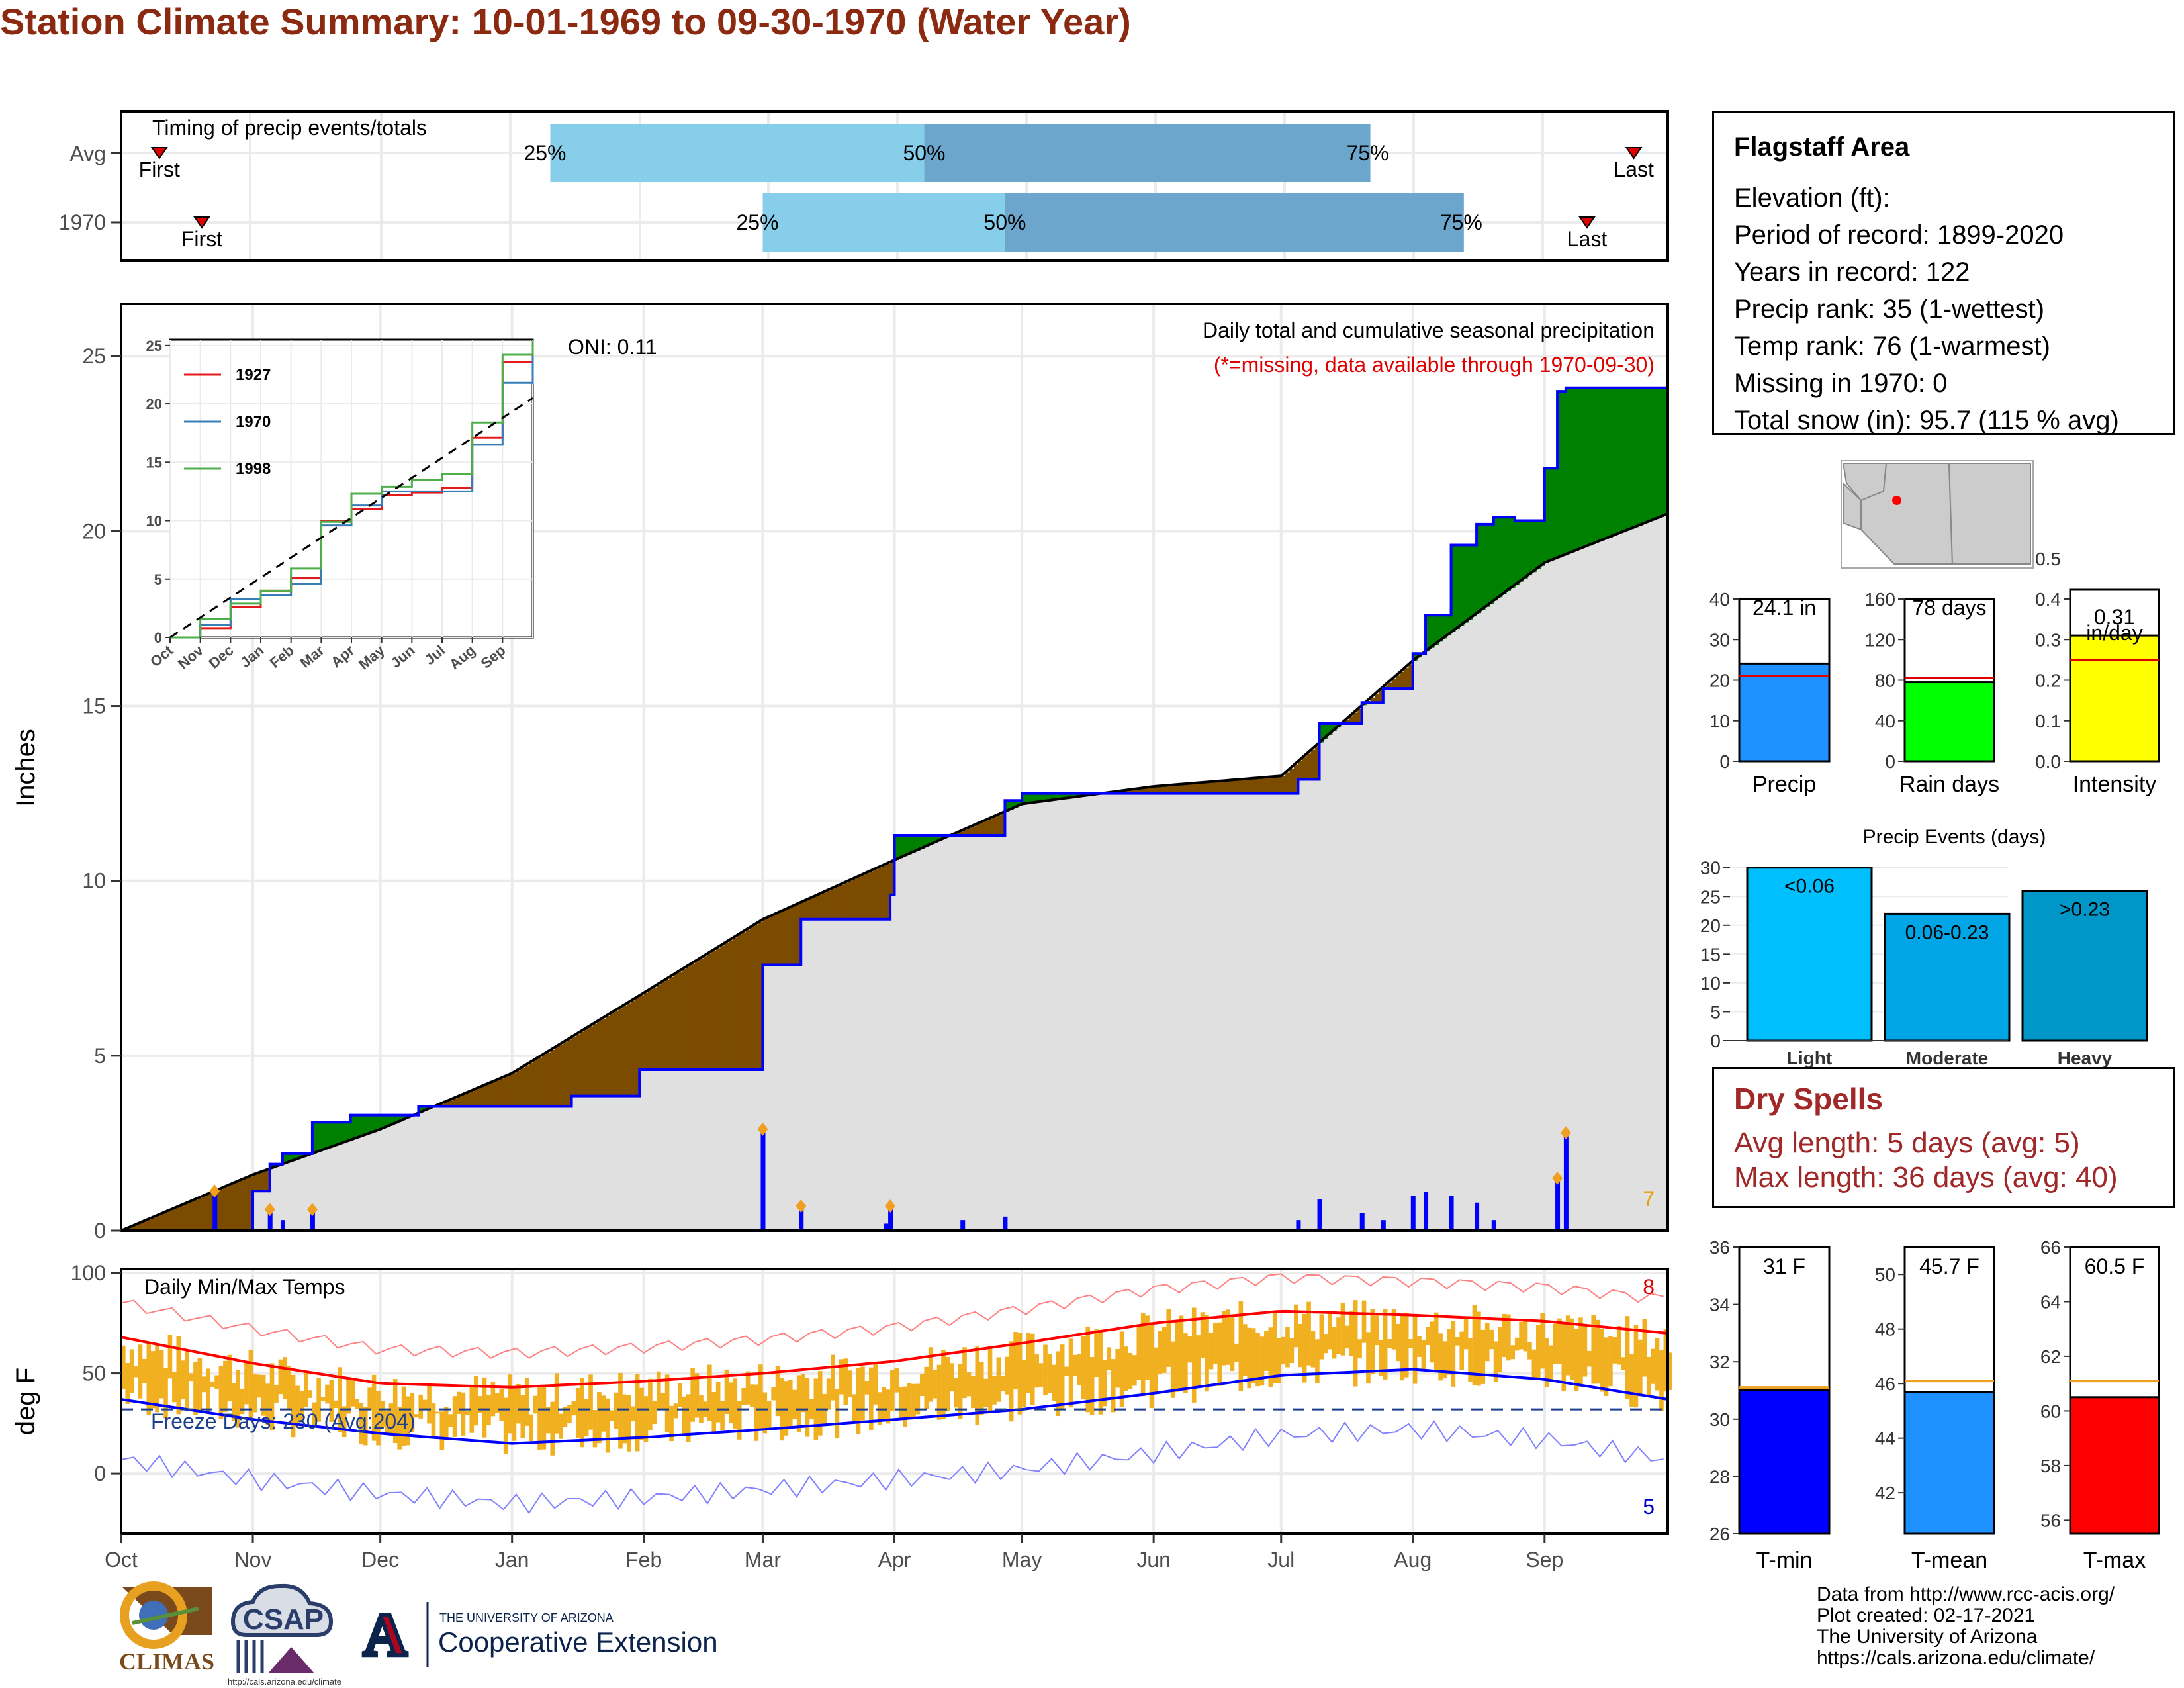 The width and height of the screenshot is (2184, 1688). I want to click on last-event-marker, so click(1634, 153).